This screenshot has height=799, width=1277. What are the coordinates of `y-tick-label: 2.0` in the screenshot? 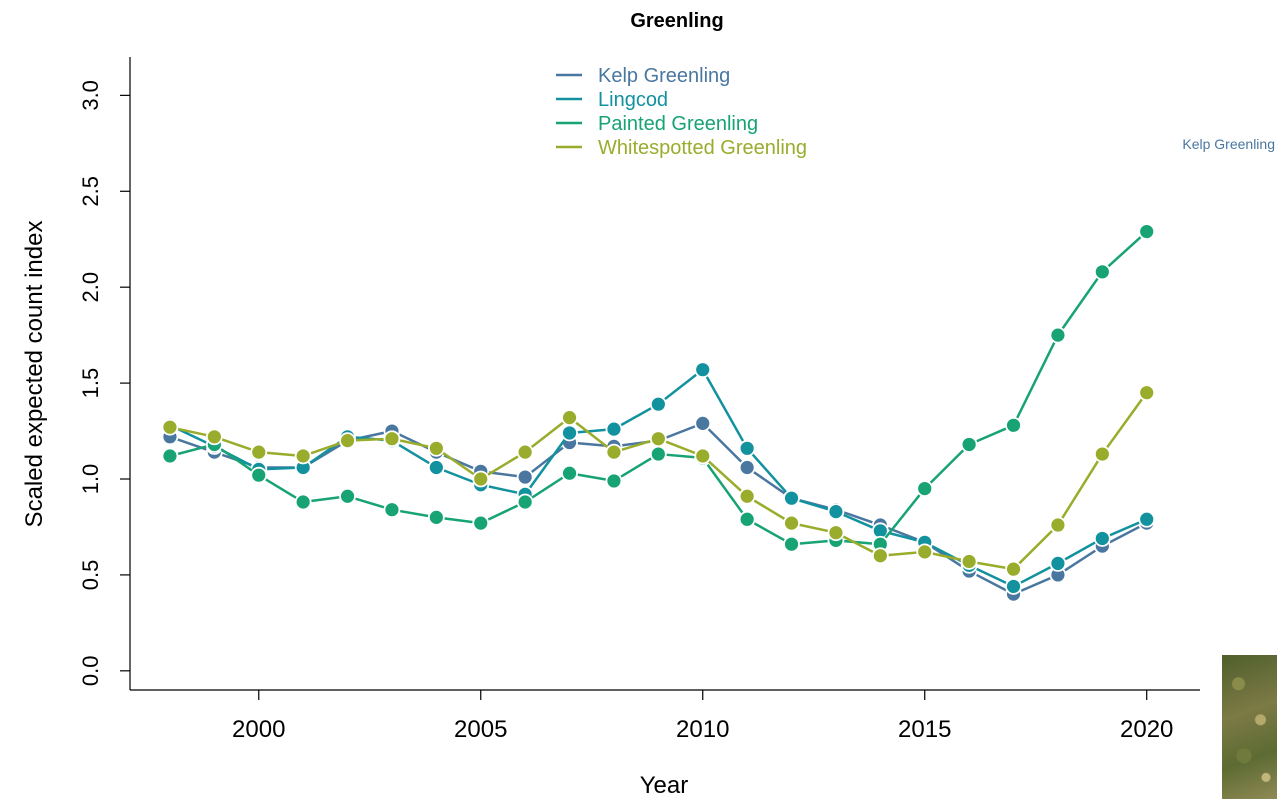 It's located at (90, 287).